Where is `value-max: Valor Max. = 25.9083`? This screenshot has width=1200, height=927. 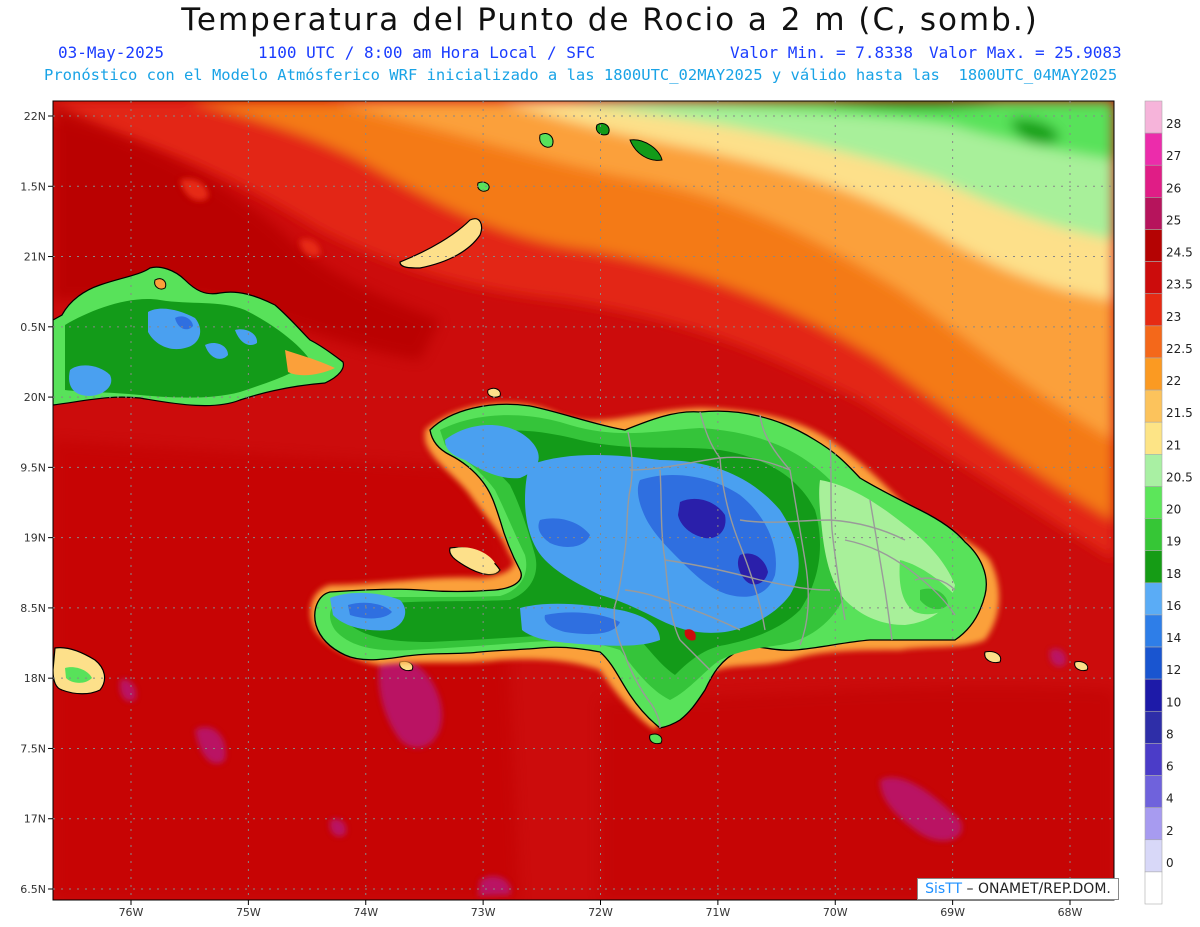
value-max: Valor Max. = 25.9083 is located at coordinates (1025, 52).